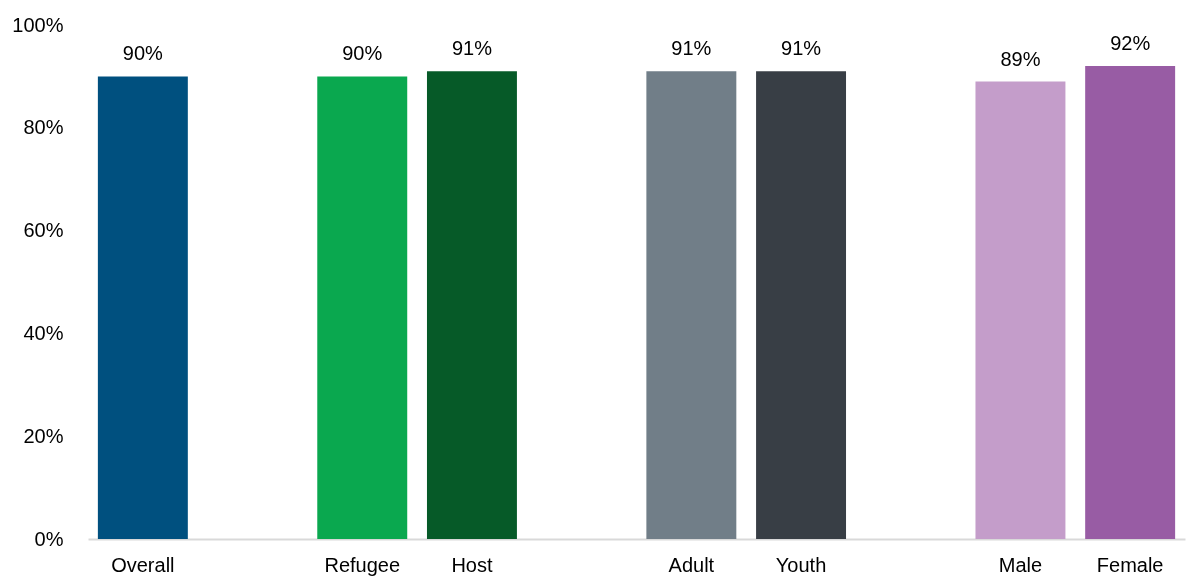 This screenshot has height=581, width=1188. What do you see at coordinates (801, 564) in the screenshot?
I see `x-tick-label: Youth` at bounding box center [801, 564].